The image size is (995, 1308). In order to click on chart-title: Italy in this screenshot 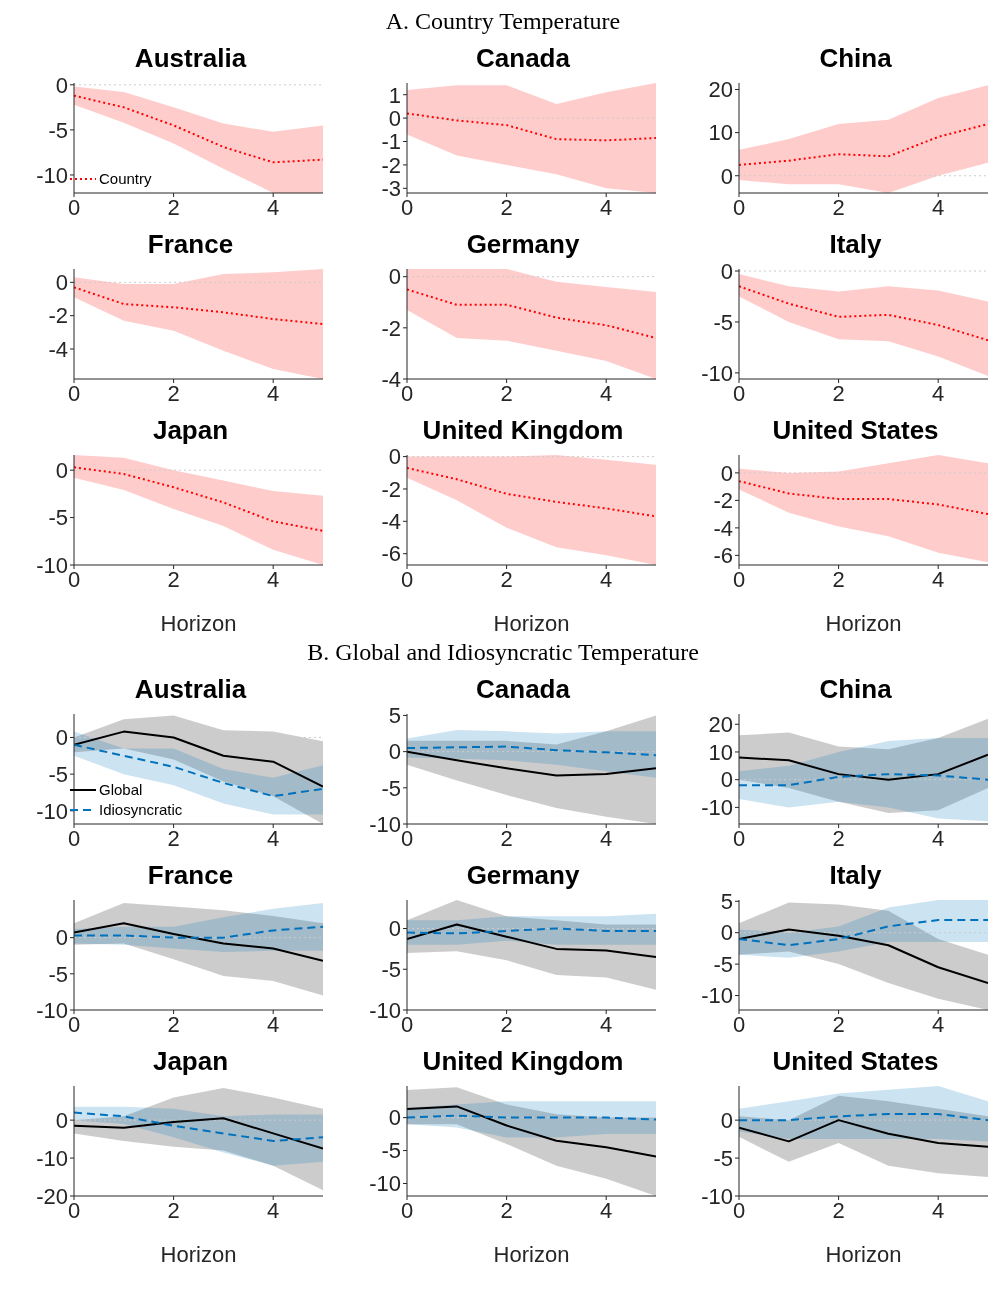, I will do `click(855, 244)`.